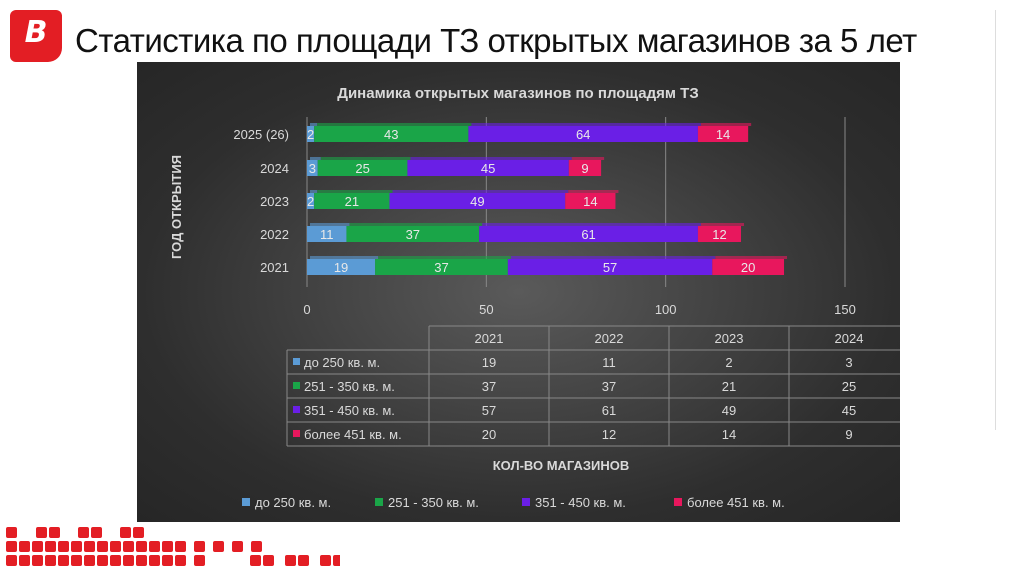 The height and width of the screenshot is (574, 1024). Describe the element at coordinates (609, 362) in the screenshot. I see `table-cell: 11` at that location.